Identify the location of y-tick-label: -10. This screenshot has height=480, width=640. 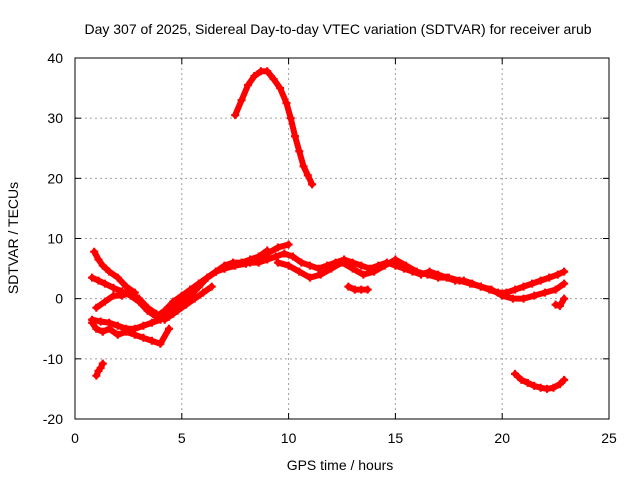
(53, 359).